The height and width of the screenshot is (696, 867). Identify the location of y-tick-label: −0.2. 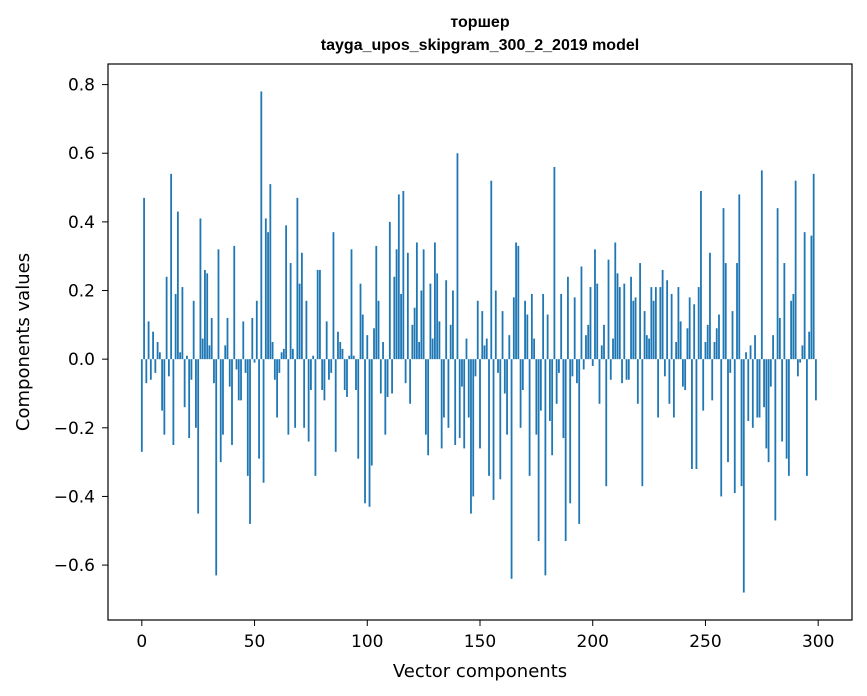
(74, 429).